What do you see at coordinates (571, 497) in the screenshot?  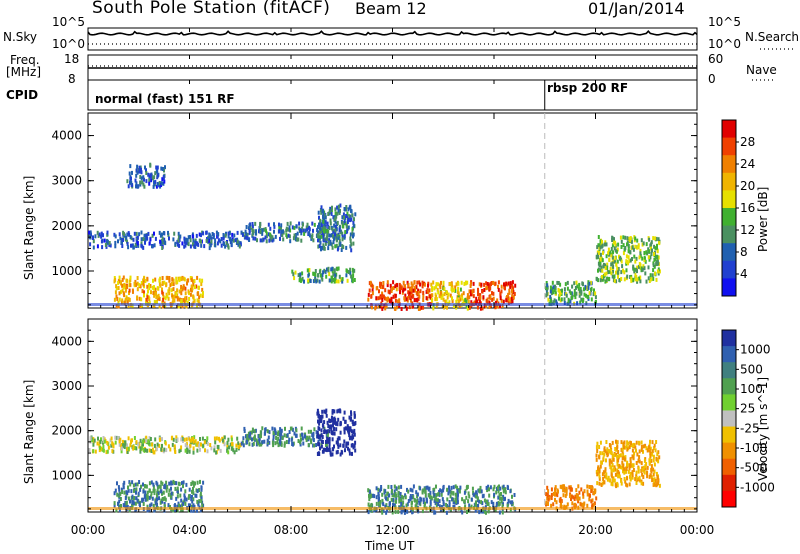 I see `data-region` at bounding box center [571, 497].